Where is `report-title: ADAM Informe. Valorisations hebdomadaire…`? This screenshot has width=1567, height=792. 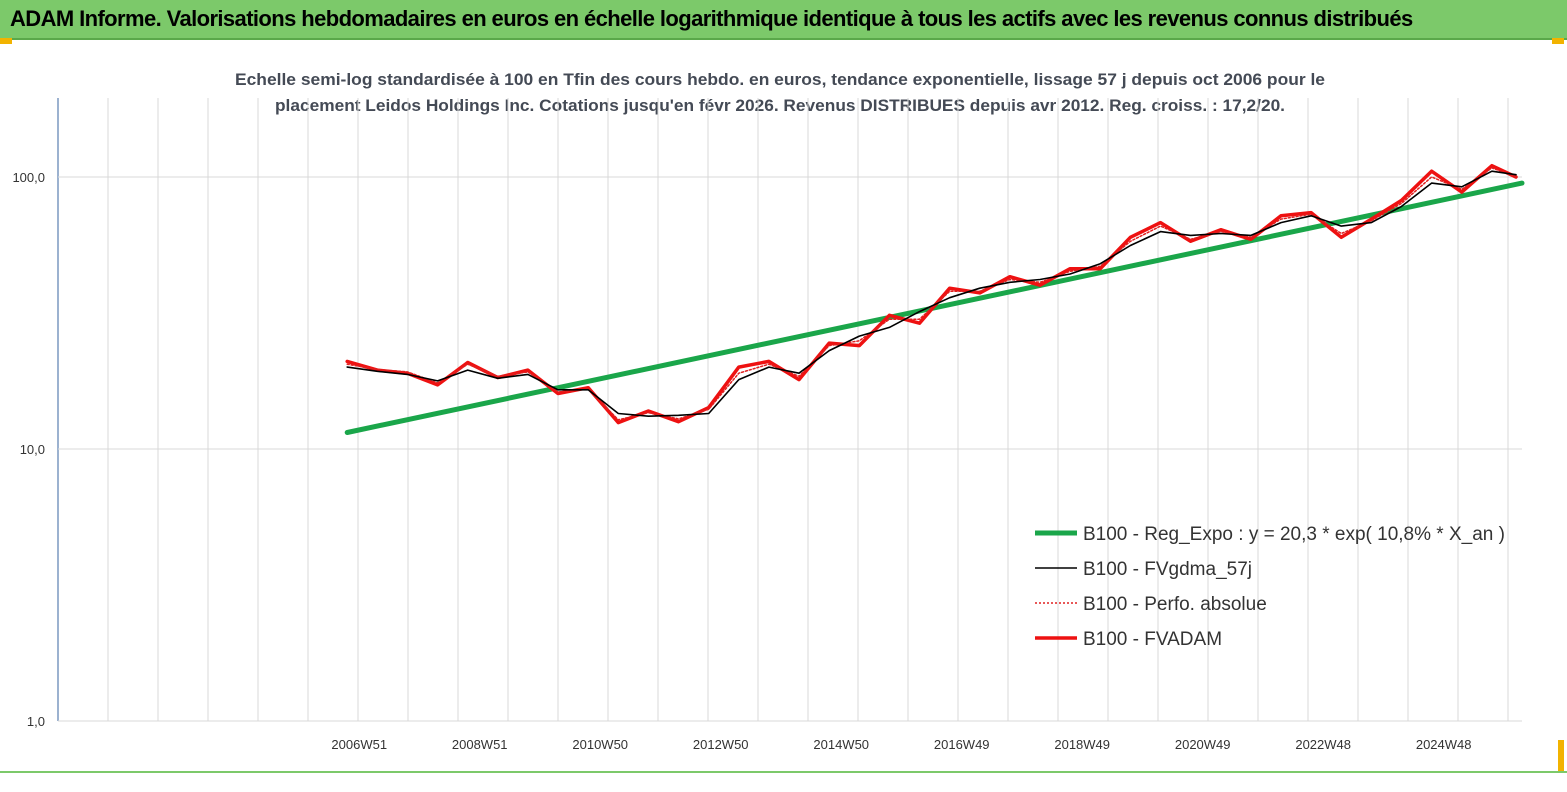 report-title: ADAM Informe. Valorisations hebdomadaire… is located at coordinates (711, 18).